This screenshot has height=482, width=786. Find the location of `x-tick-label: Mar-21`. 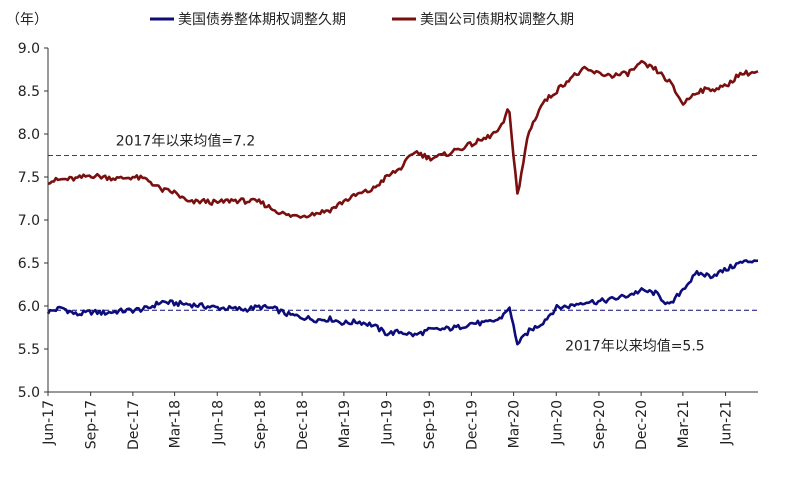

x-tick-label: Mar-21 is located at coordinates (684, 424).